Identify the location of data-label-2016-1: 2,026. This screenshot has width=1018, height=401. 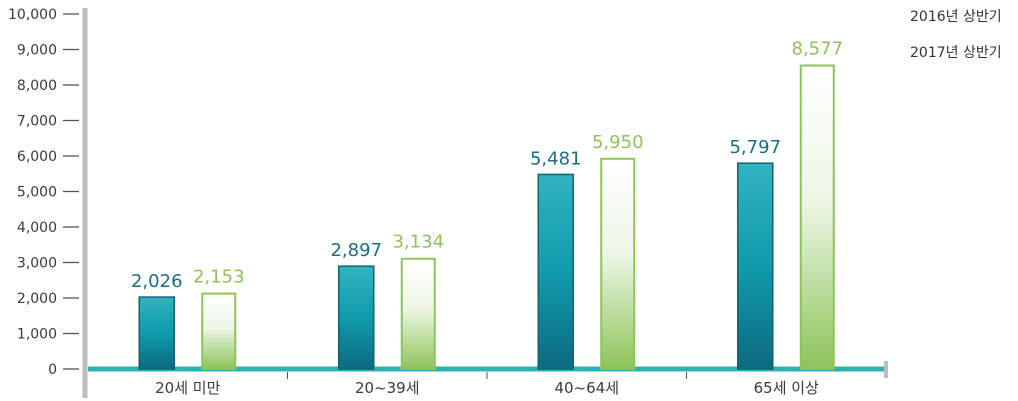
(157, 281).